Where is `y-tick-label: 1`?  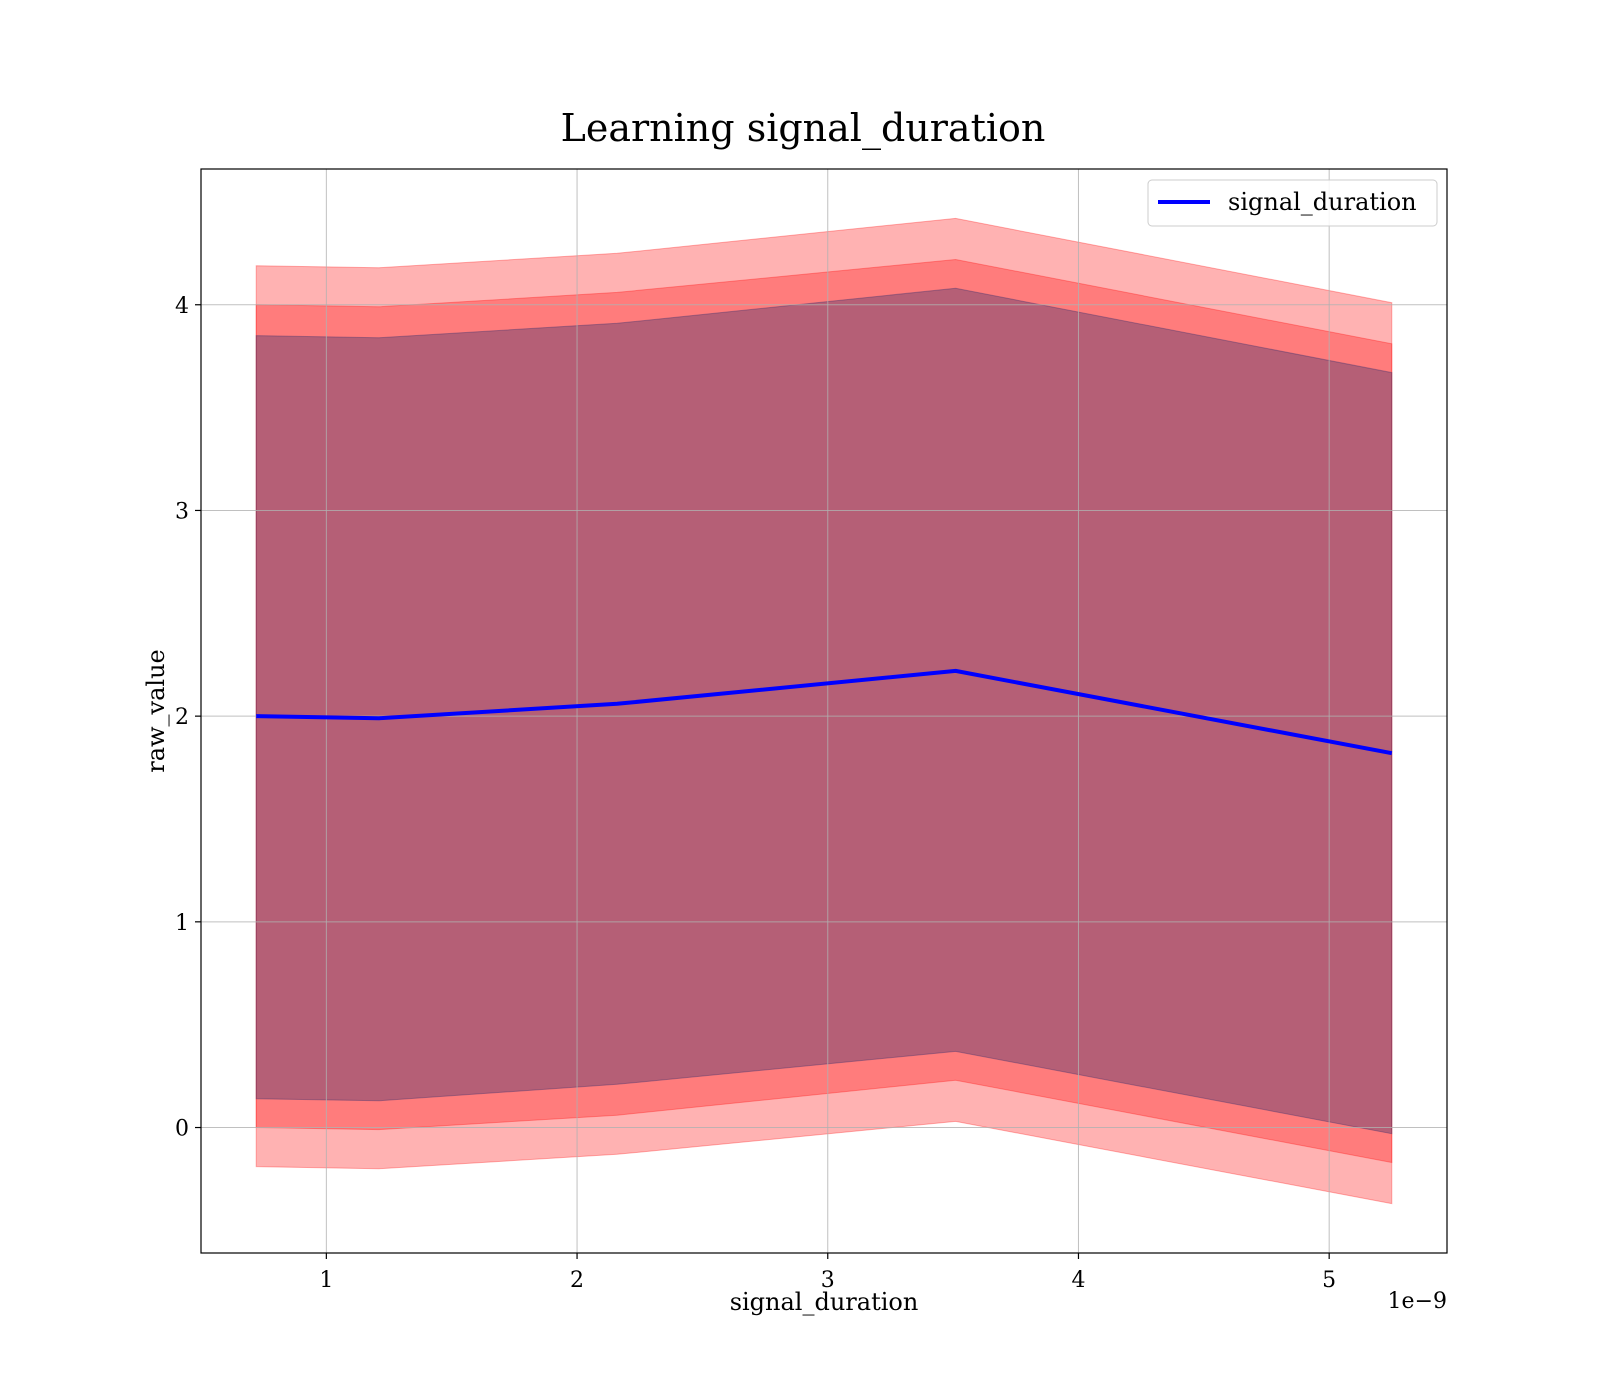 y-tick-label: 1 is located at coordinates (182, 923).